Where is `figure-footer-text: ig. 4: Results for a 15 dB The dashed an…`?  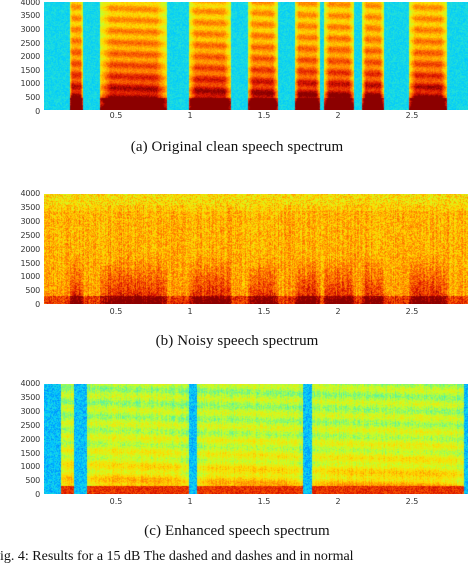 figure-footer-text: ig. 4: Results for a 15 dB The dashed an… is located at coordinates (177, 556).